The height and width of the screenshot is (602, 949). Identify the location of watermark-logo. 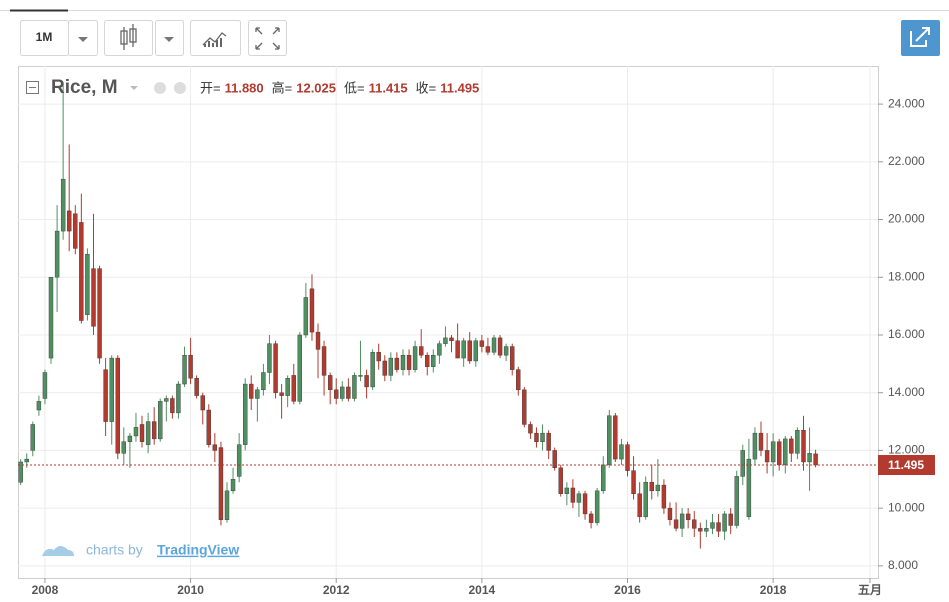
(58, 551).